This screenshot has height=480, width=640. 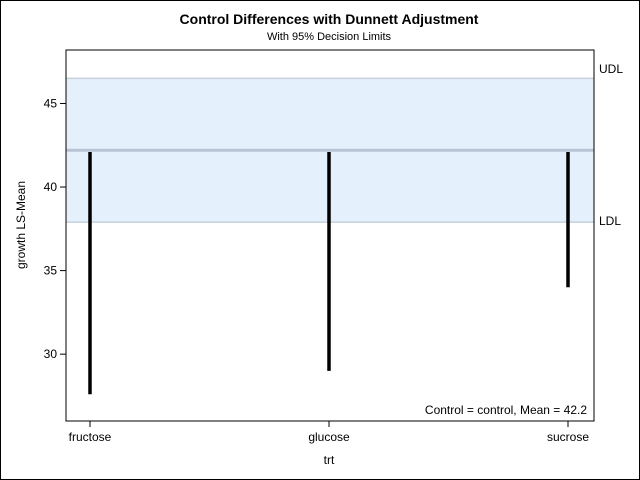 I want to click on y-tick-label-30: 30, so click(x=51, y=354).